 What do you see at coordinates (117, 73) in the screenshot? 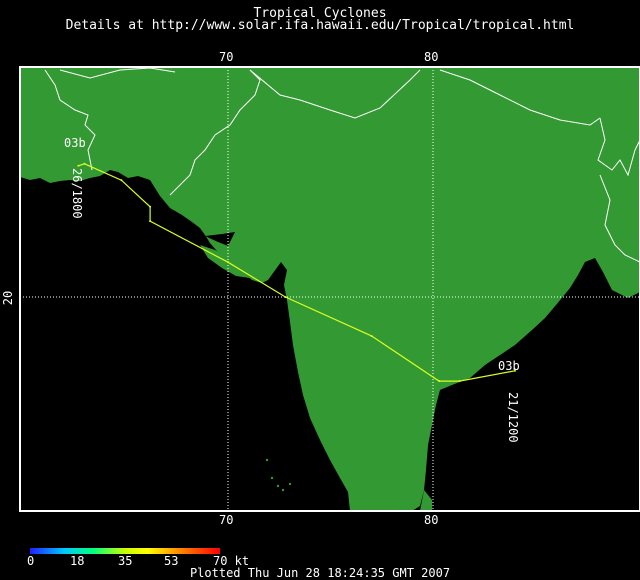
I see `border-pakistan-afghanistan` at bounding box center [117, 73].